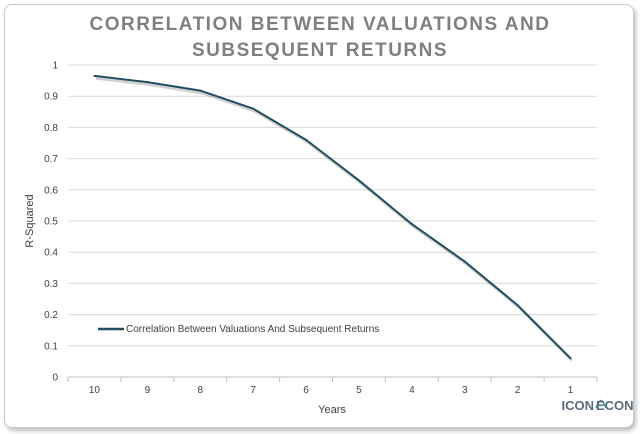  What do you see at coordinates (51, 315) in the screenshot?
I see `y-tick-label: 0.2` at bounding box center [51, 315].